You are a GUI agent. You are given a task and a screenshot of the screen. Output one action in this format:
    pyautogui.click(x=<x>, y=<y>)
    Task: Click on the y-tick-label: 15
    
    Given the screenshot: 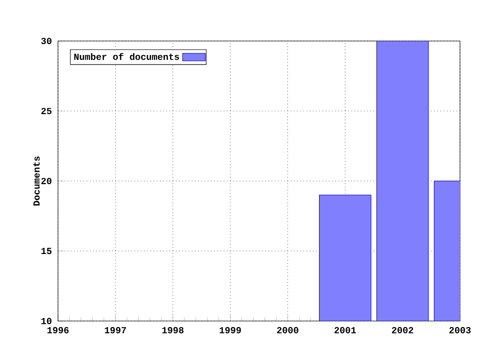 What is the action you would take?
    pyautogui.click(x=46, y=251)
    